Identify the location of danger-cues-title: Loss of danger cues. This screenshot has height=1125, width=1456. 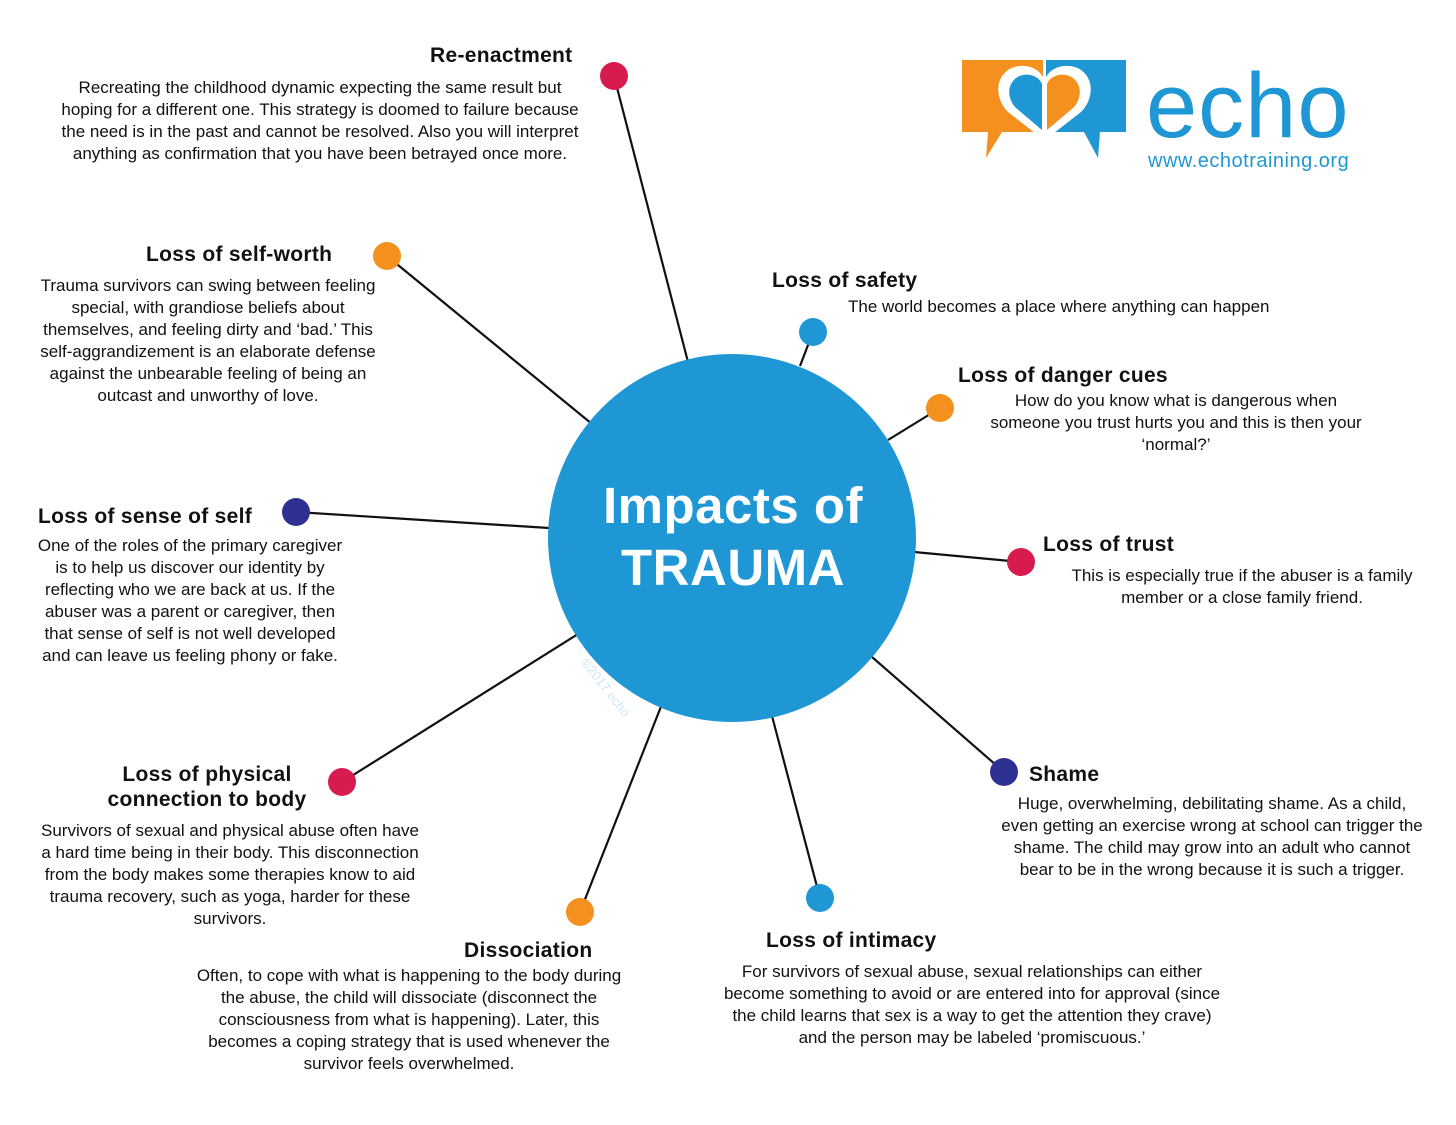
(1063, 375).